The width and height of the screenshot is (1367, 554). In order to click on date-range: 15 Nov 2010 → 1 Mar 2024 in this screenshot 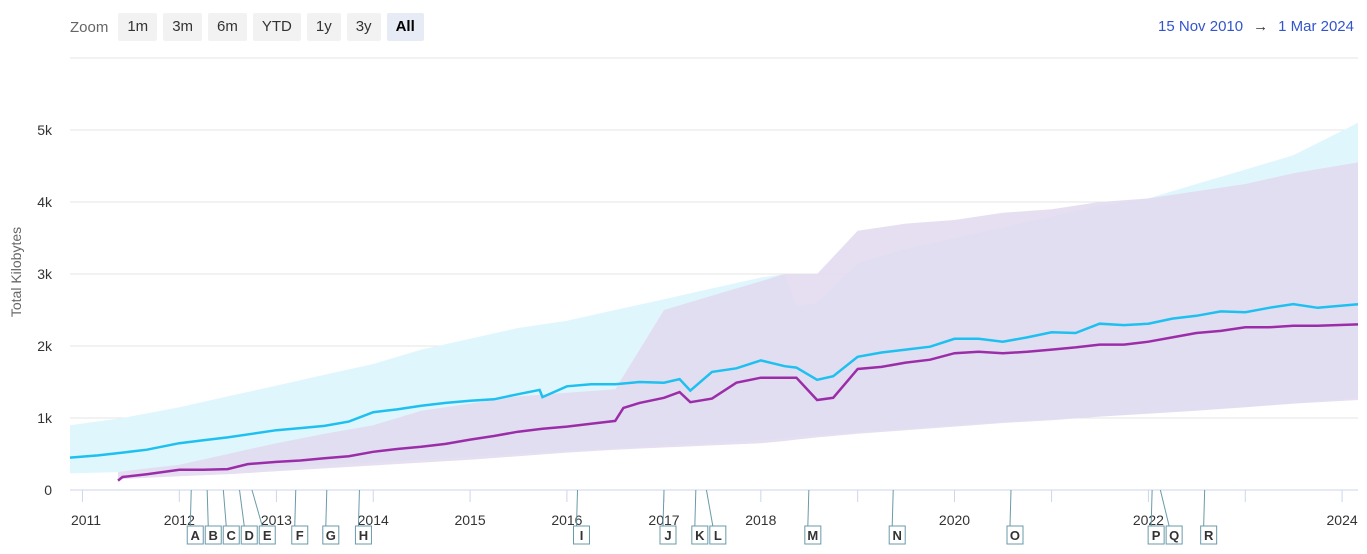, I will do `click(1256, 26)`.